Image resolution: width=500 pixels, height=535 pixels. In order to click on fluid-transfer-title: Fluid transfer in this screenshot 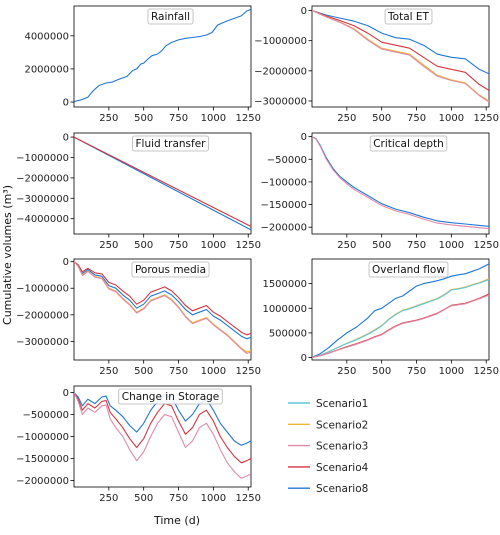, I will do `click(170, 143)`.